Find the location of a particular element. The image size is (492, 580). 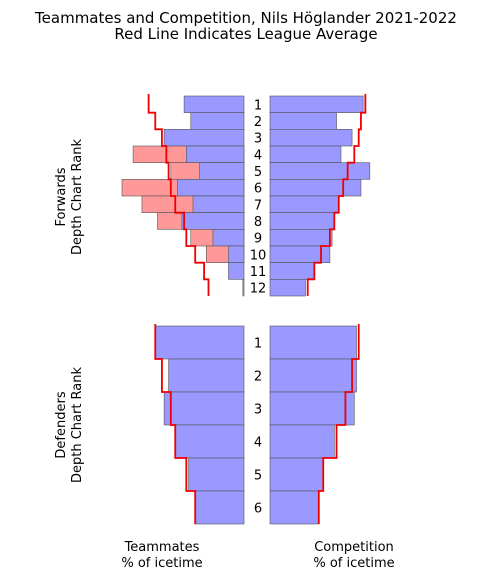

forwards-ylabel-line: Forwards is located at coordinates (61, 196).